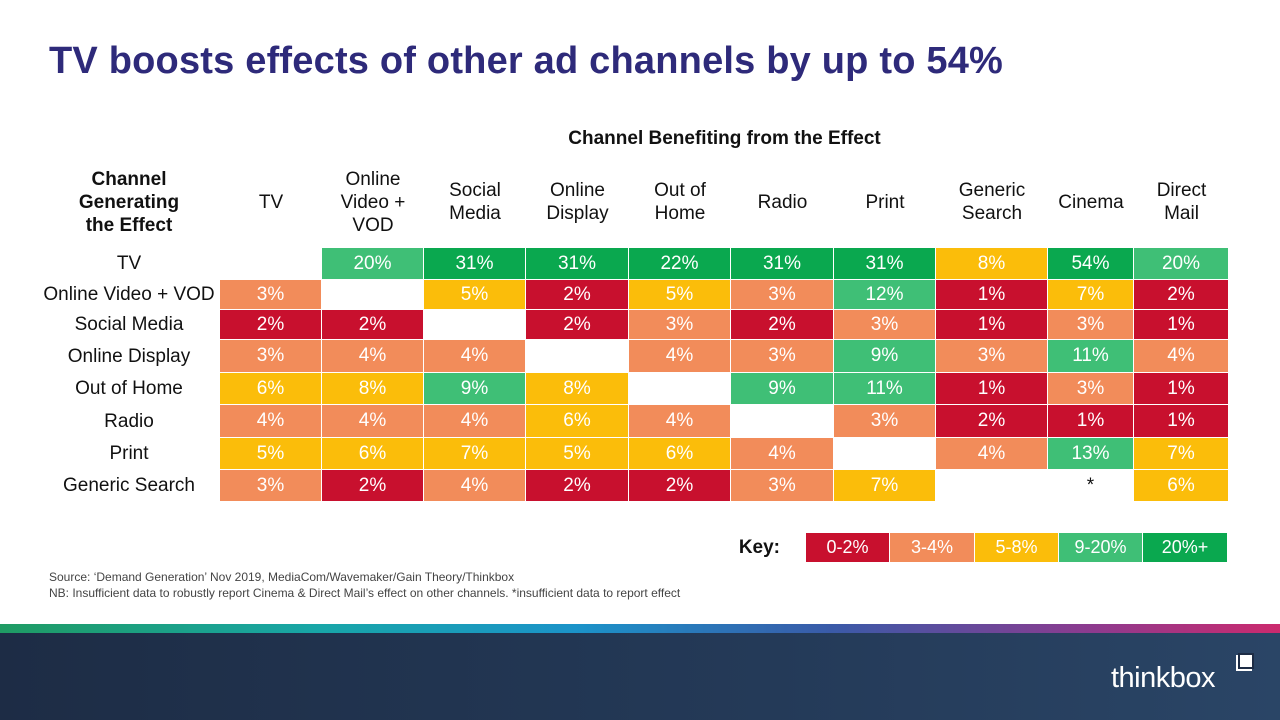 The width and height of the screenshot is (1280, 720). Describe the element at coordinates (680, 389) in the screenshot. I see `cell-out-of-home-out-of-home` at that location.